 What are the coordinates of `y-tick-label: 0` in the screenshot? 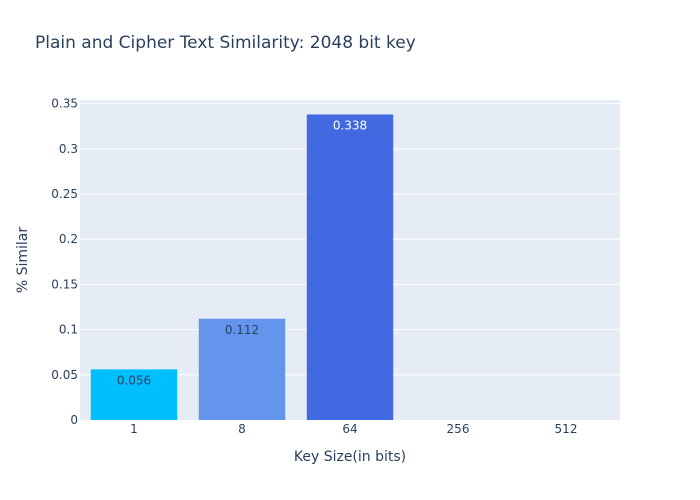 It's located at (74, 420).